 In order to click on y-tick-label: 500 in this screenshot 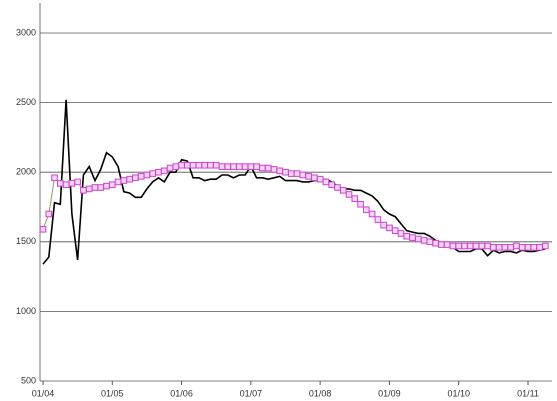, I will do `click(28, 380)`.